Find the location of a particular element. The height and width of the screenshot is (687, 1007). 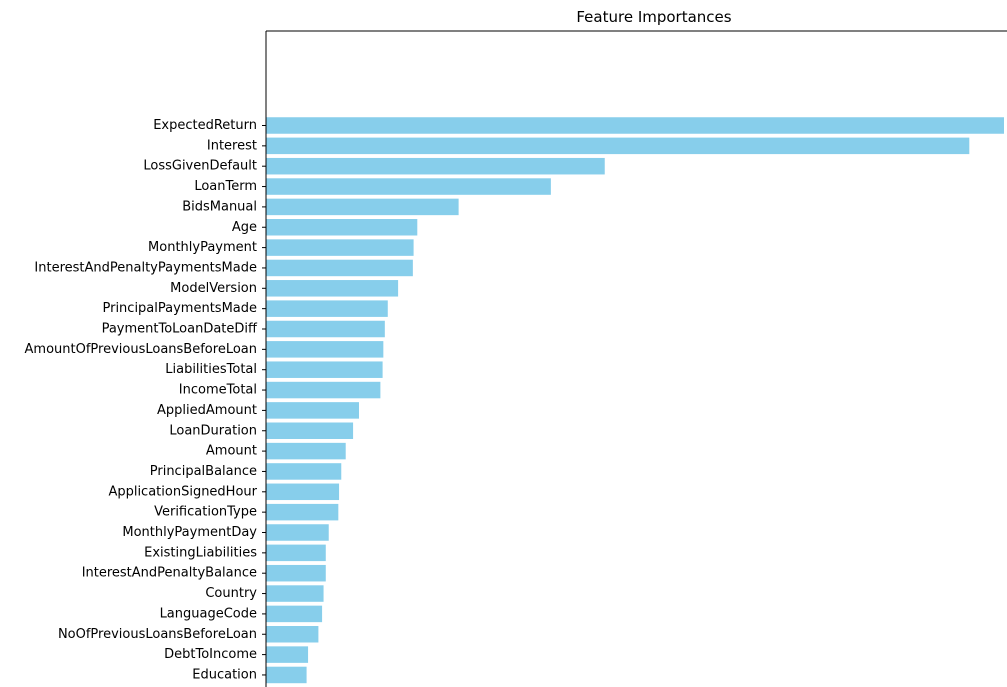

ytick-label: Age is located at coordinates (244, 227).